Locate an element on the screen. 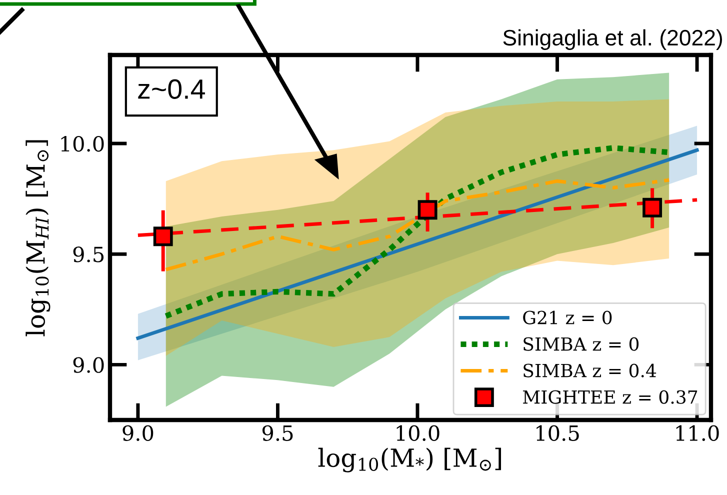  x-tick-label: 9.0 is located at coordinates (138, 433).